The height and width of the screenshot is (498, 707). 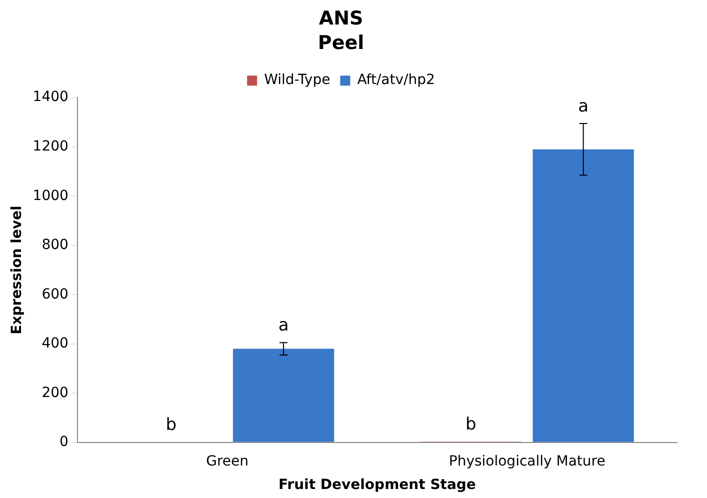 I want to click on y-tick-label: 1200, so click(x=50, y=146).